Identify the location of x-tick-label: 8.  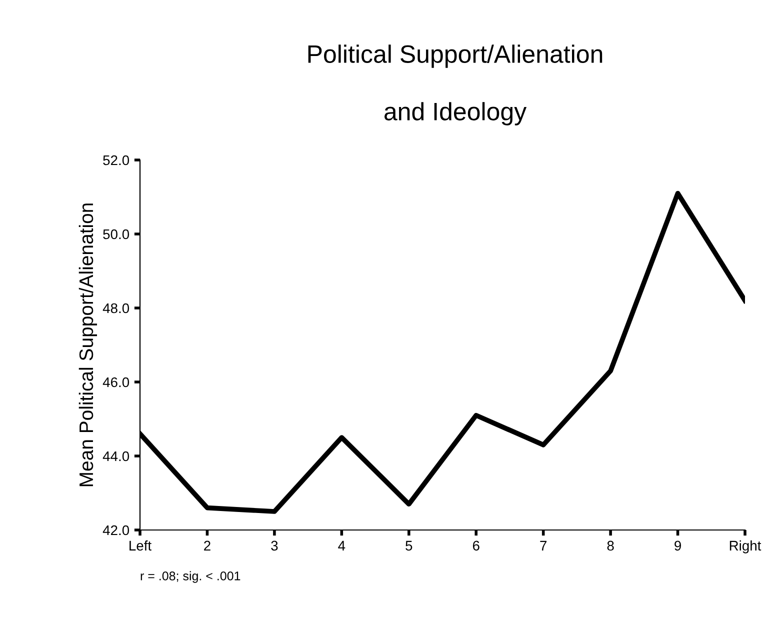
(610, 545).